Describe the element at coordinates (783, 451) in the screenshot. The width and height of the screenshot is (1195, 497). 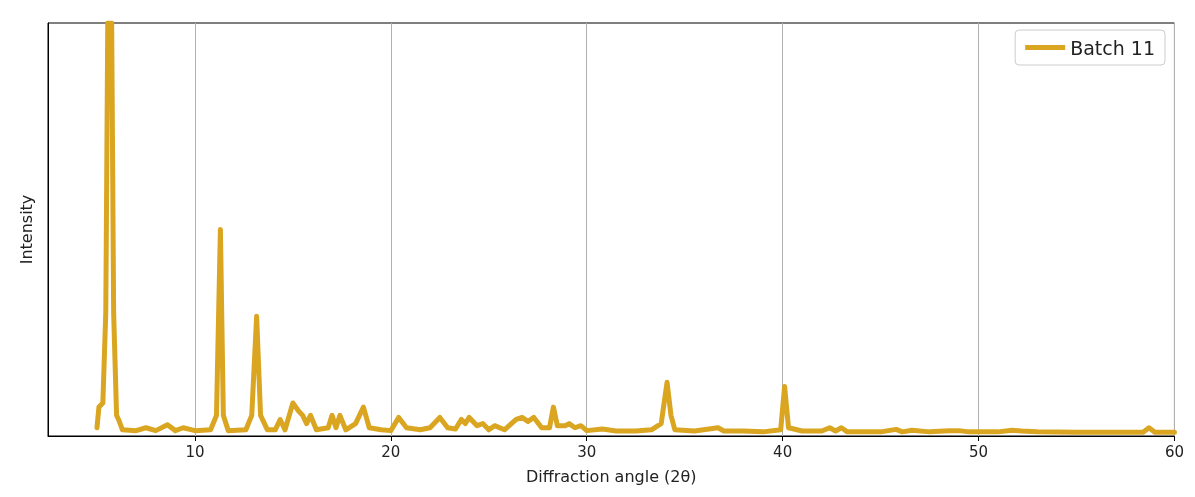
I see `x-tick-label: 40` at that location.